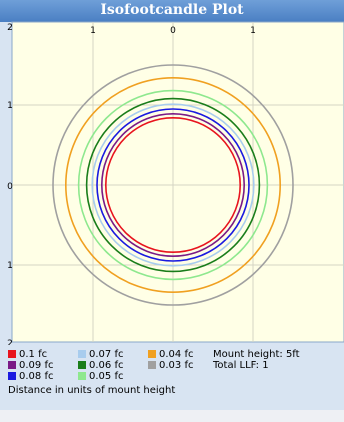  I want to click on contour-0-09-fc, so click(173, 185).